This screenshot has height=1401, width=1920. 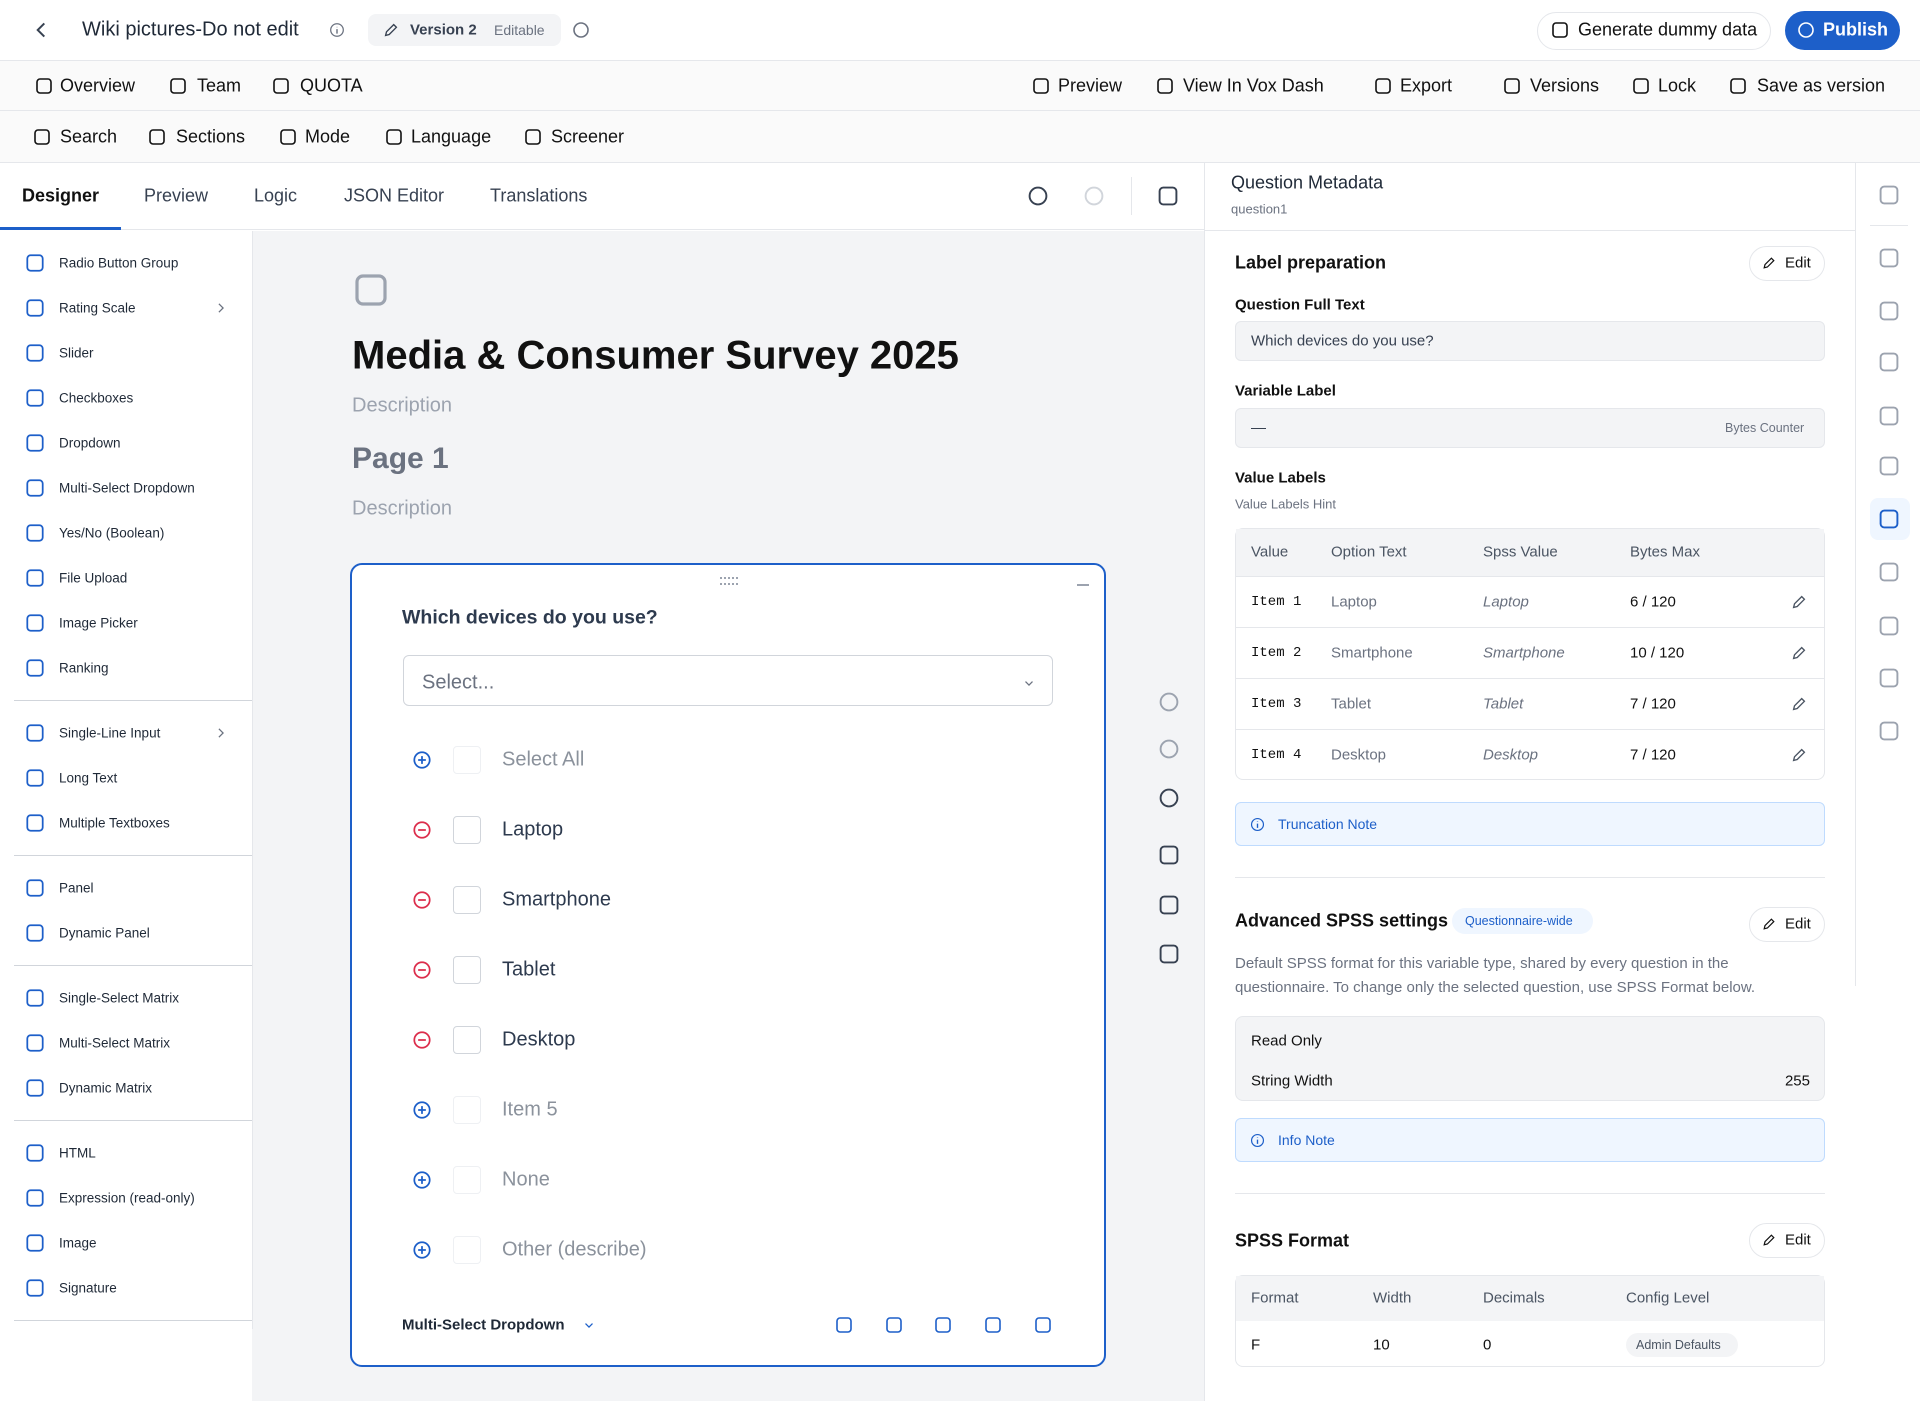 I want to click on table-cell: 10, so click(x=1381, y=1345).